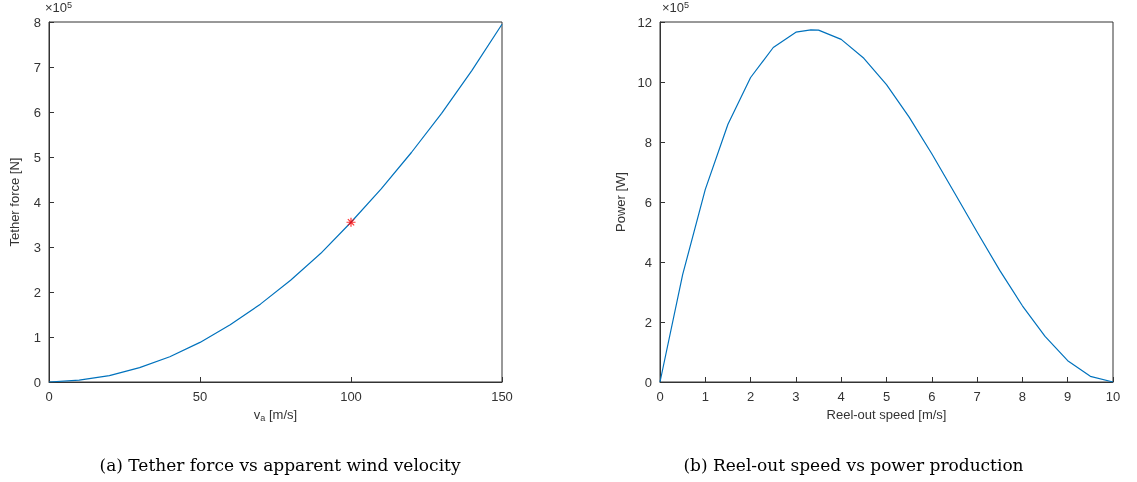 Image resolution: width=1137 pixels, height=482 pixels. Describe the element at coordinates (841, 396) in the screenshot. I see `x-tick-label: 4` at that location.